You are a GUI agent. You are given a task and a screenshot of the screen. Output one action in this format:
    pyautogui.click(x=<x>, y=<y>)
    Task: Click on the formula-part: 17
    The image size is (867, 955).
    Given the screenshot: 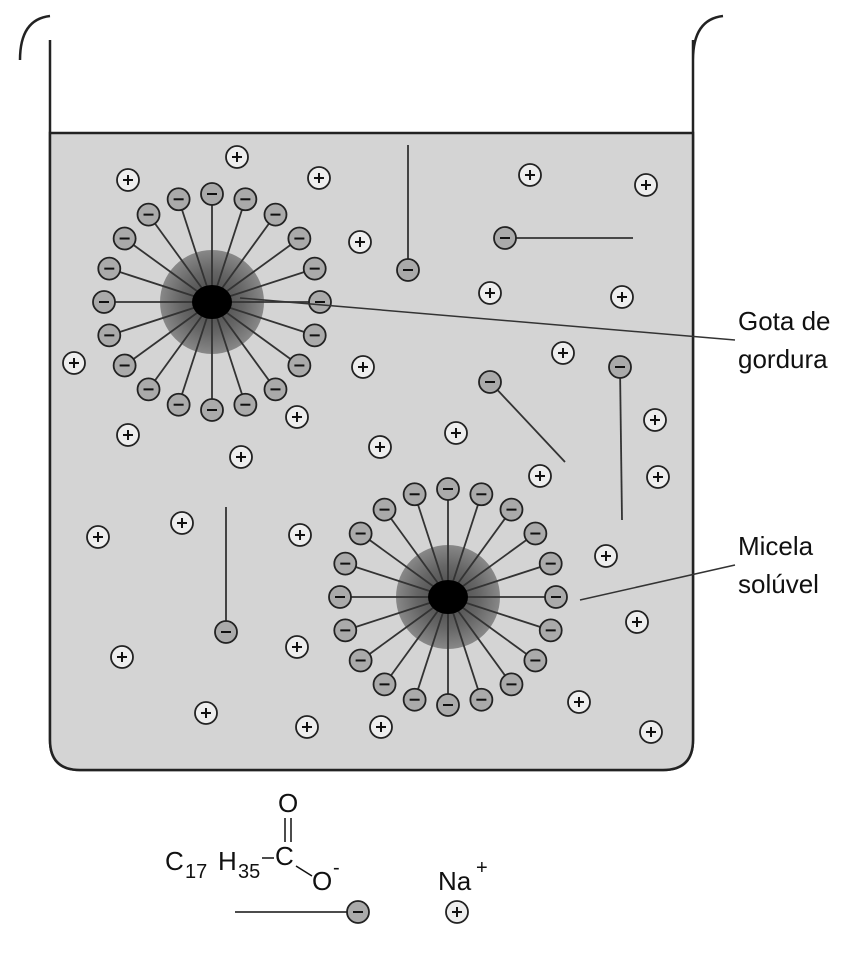 What is the action you would take?
    pyautogui.click(x=196, y=872)
    